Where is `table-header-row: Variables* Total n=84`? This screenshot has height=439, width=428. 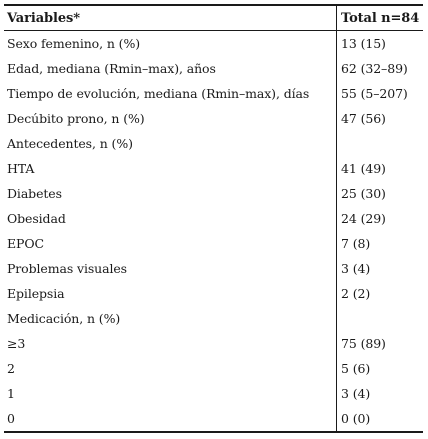 table-header-row: Variables* Total n=84 is located at coordinates (213, 18).